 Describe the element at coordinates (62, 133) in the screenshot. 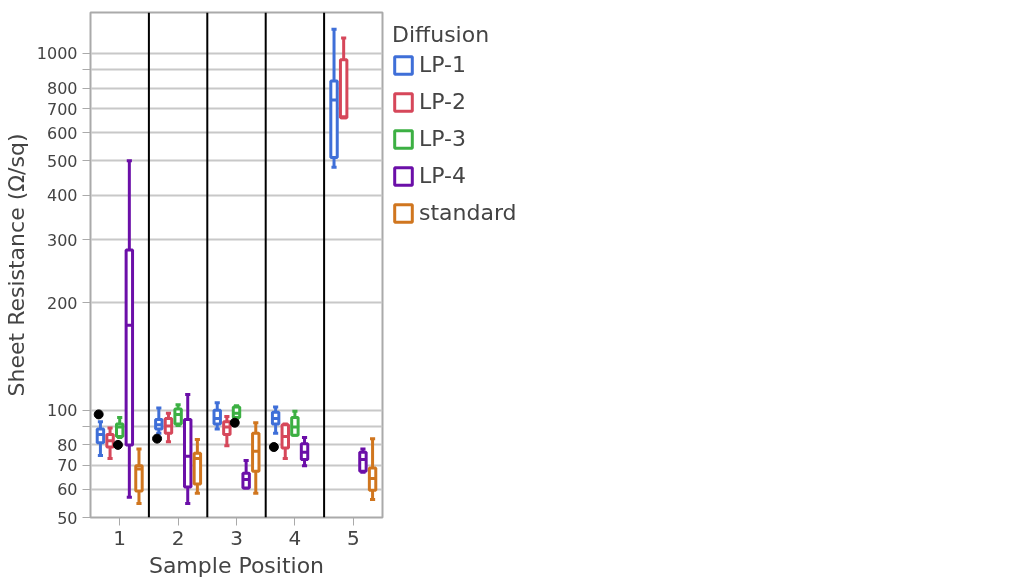

I see `y-tick-label: 600` at that location.